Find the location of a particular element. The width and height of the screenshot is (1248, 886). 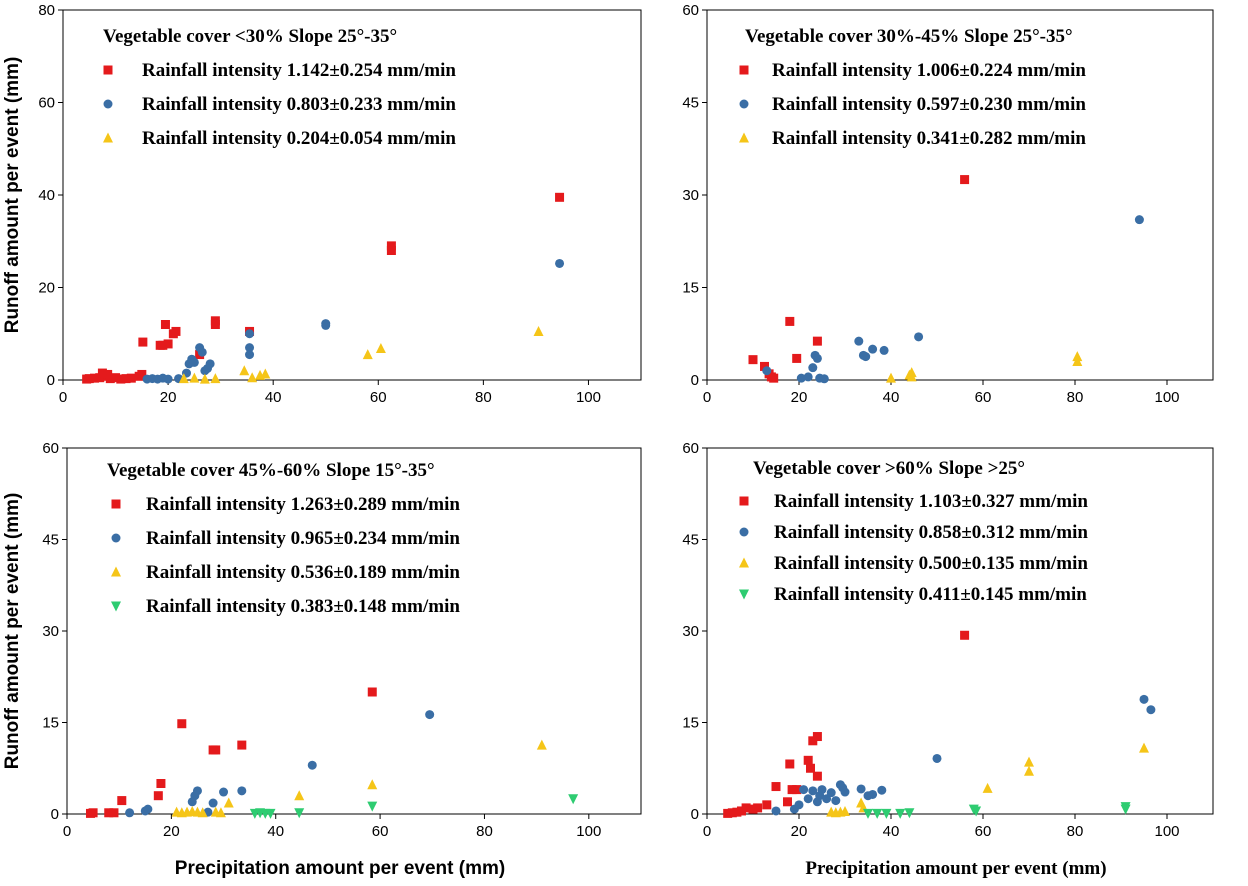

y-tick-label: 20 is located at coordinates (46, 288).